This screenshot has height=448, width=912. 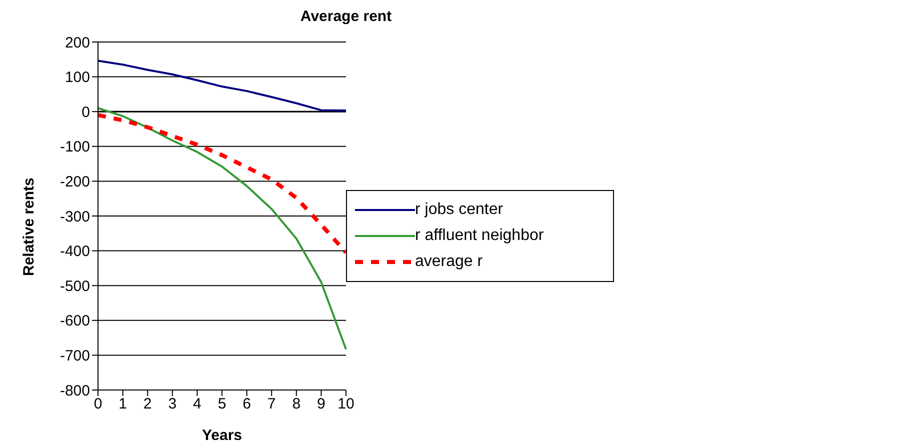 What do you see at coordinates (77, 77) in the screenshot?
I see `y-tick-label: 100` at bounding box center [77, 77].